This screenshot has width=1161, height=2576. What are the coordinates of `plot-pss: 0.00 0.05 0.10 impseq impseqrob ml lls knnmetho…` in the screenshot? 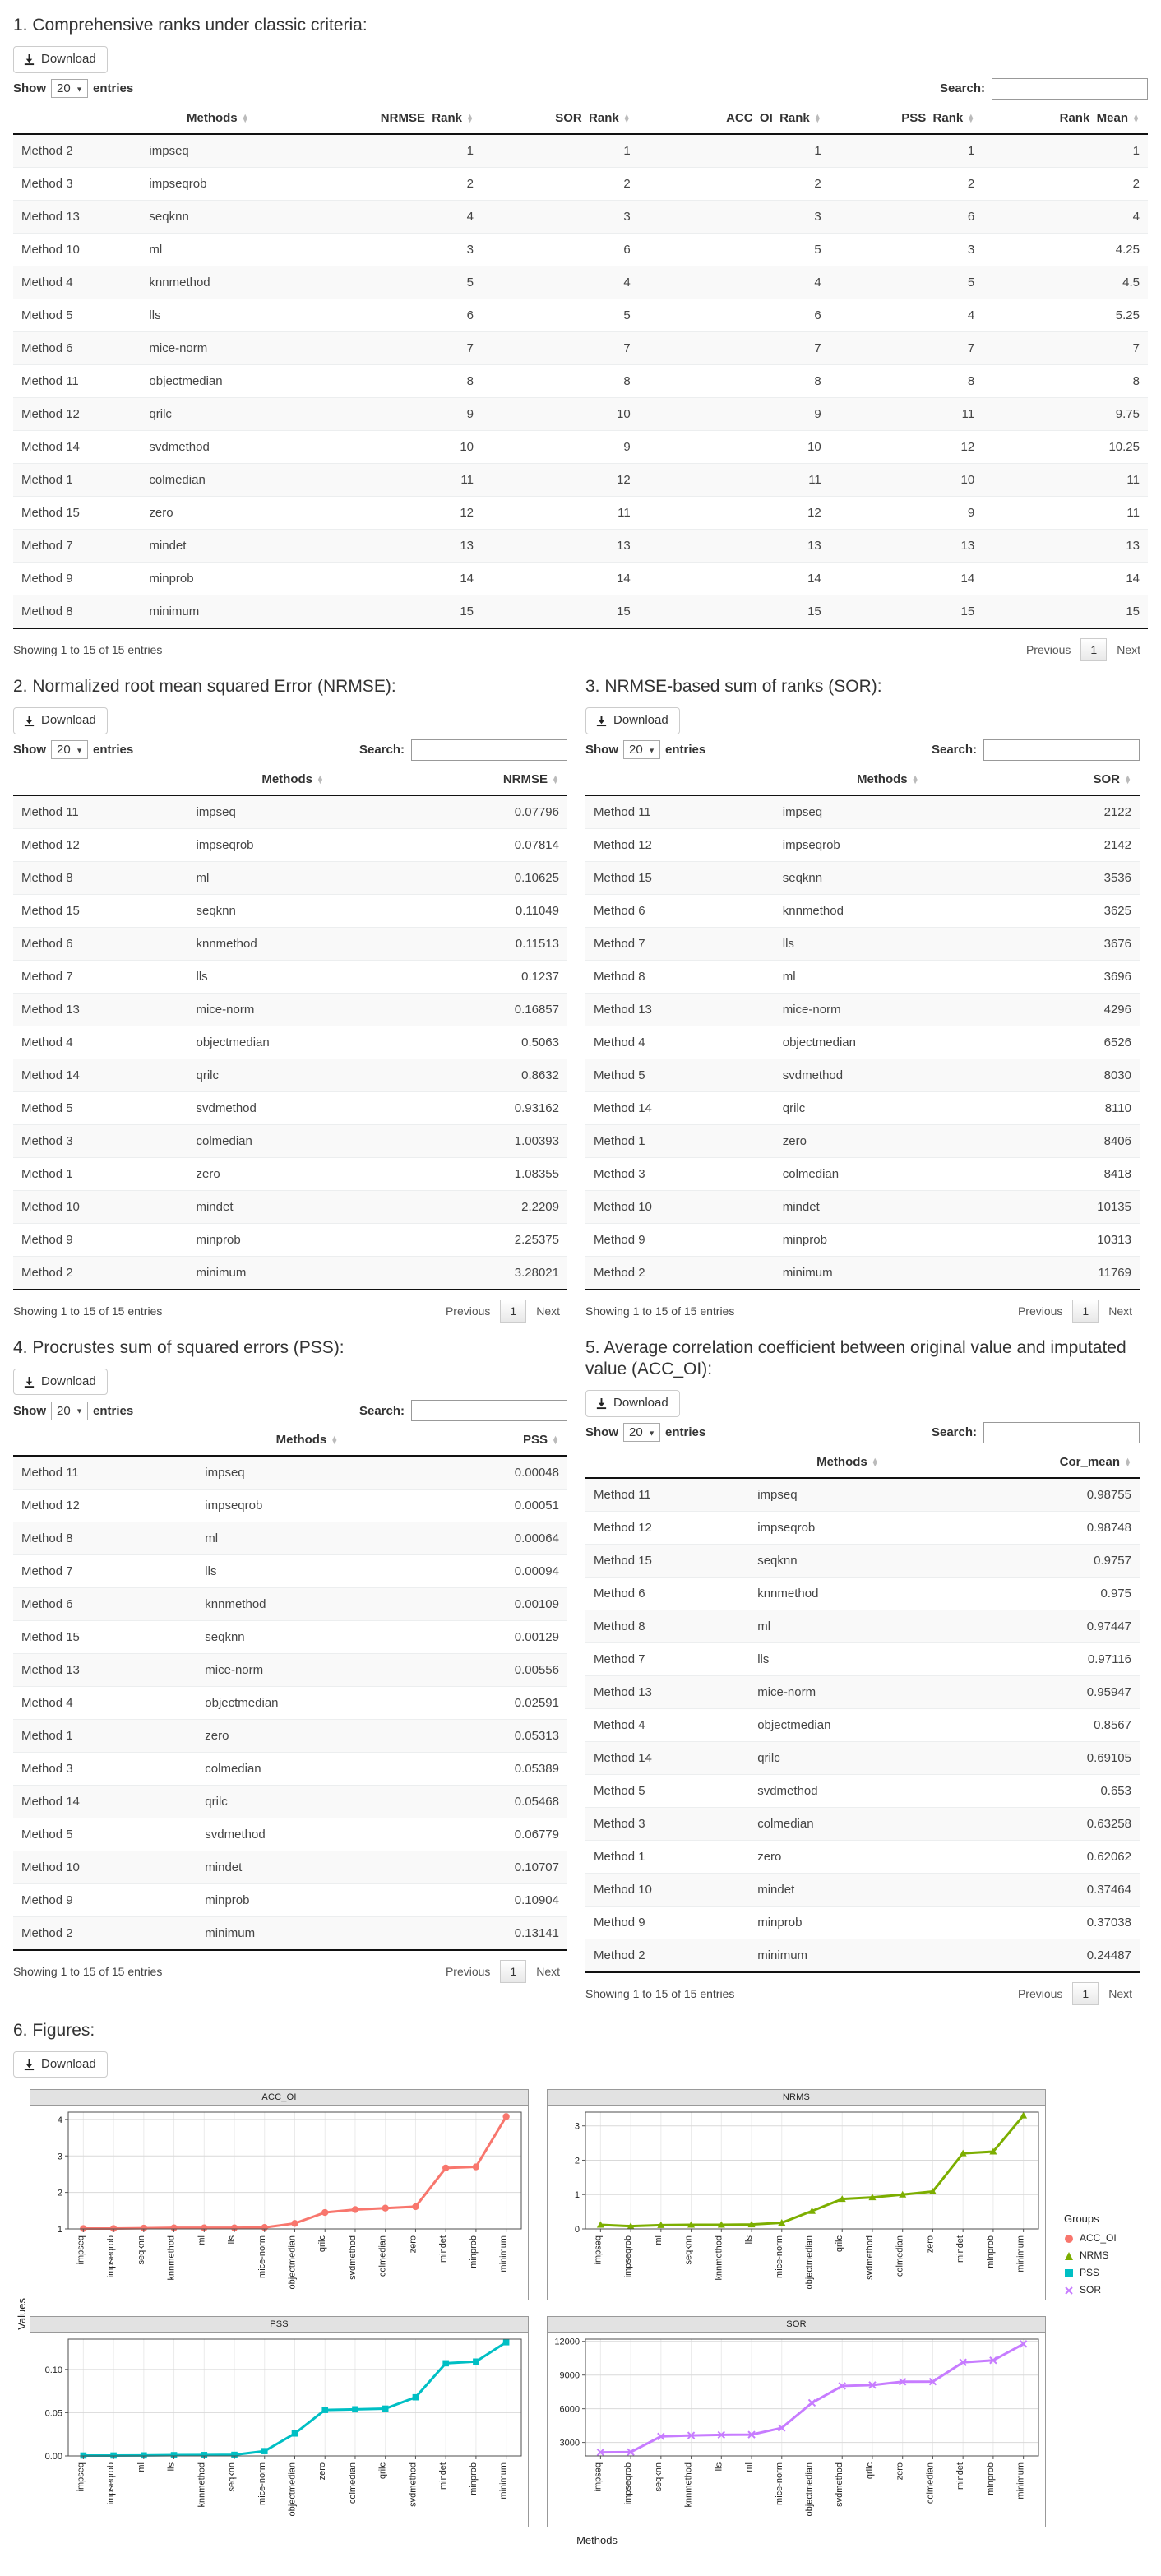 It's located at (283, 2427).